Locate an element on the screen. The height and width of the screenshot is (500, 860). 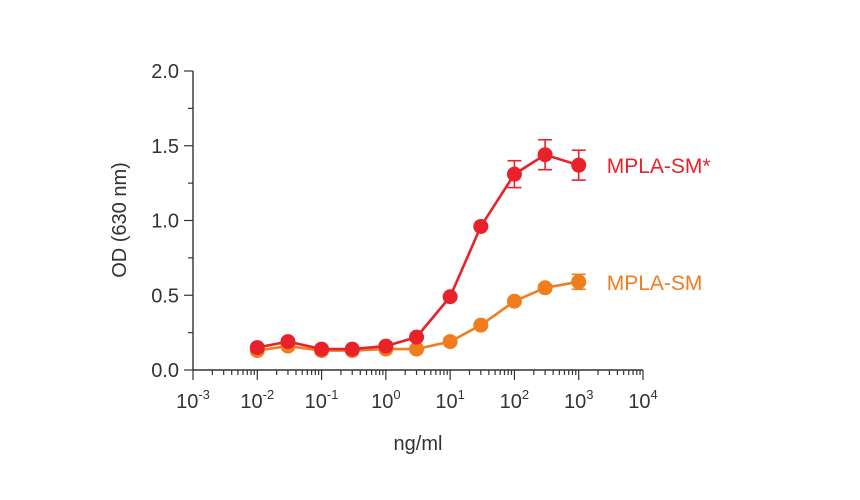
x-axis-ticks: 10⁻³ 10⁻² 10⁻¹ 10⁰ 10¹ 10² 10³ 10⁴ is located at coordinates (417, 391).